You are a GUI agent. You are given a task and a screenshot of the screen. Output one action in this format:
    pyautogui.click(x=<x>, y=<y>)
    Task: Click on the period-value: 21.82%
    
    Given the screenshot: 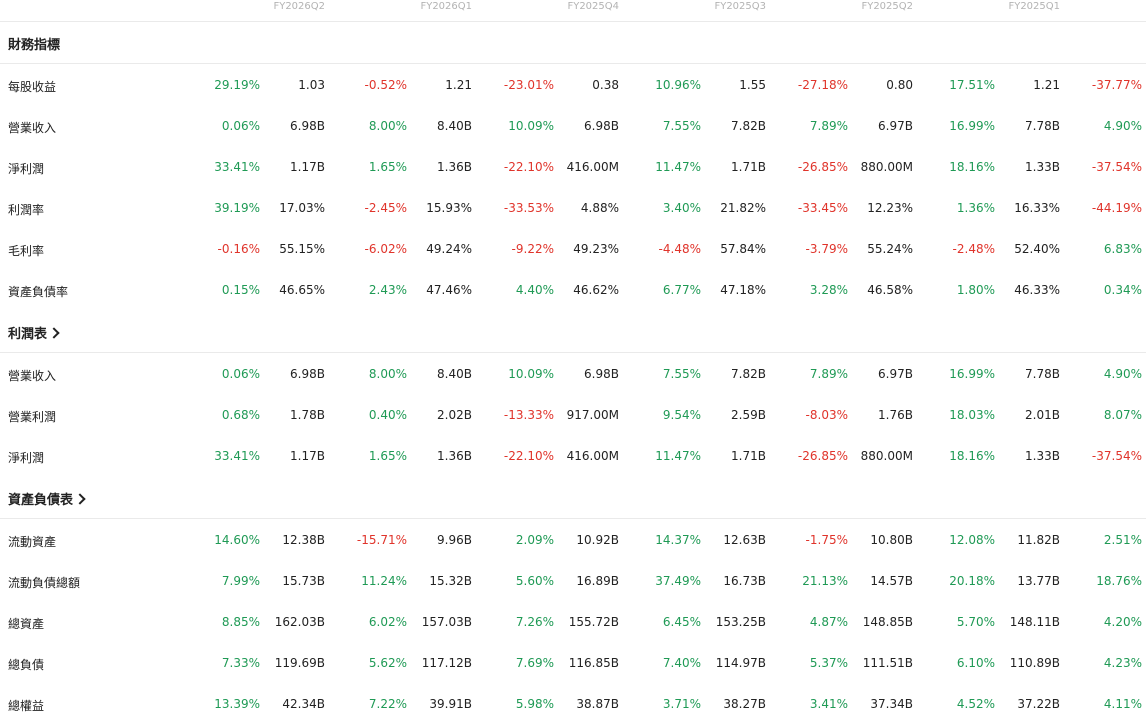 What is the action you would take?
    pyautogui.click(x=743, y=208)
    